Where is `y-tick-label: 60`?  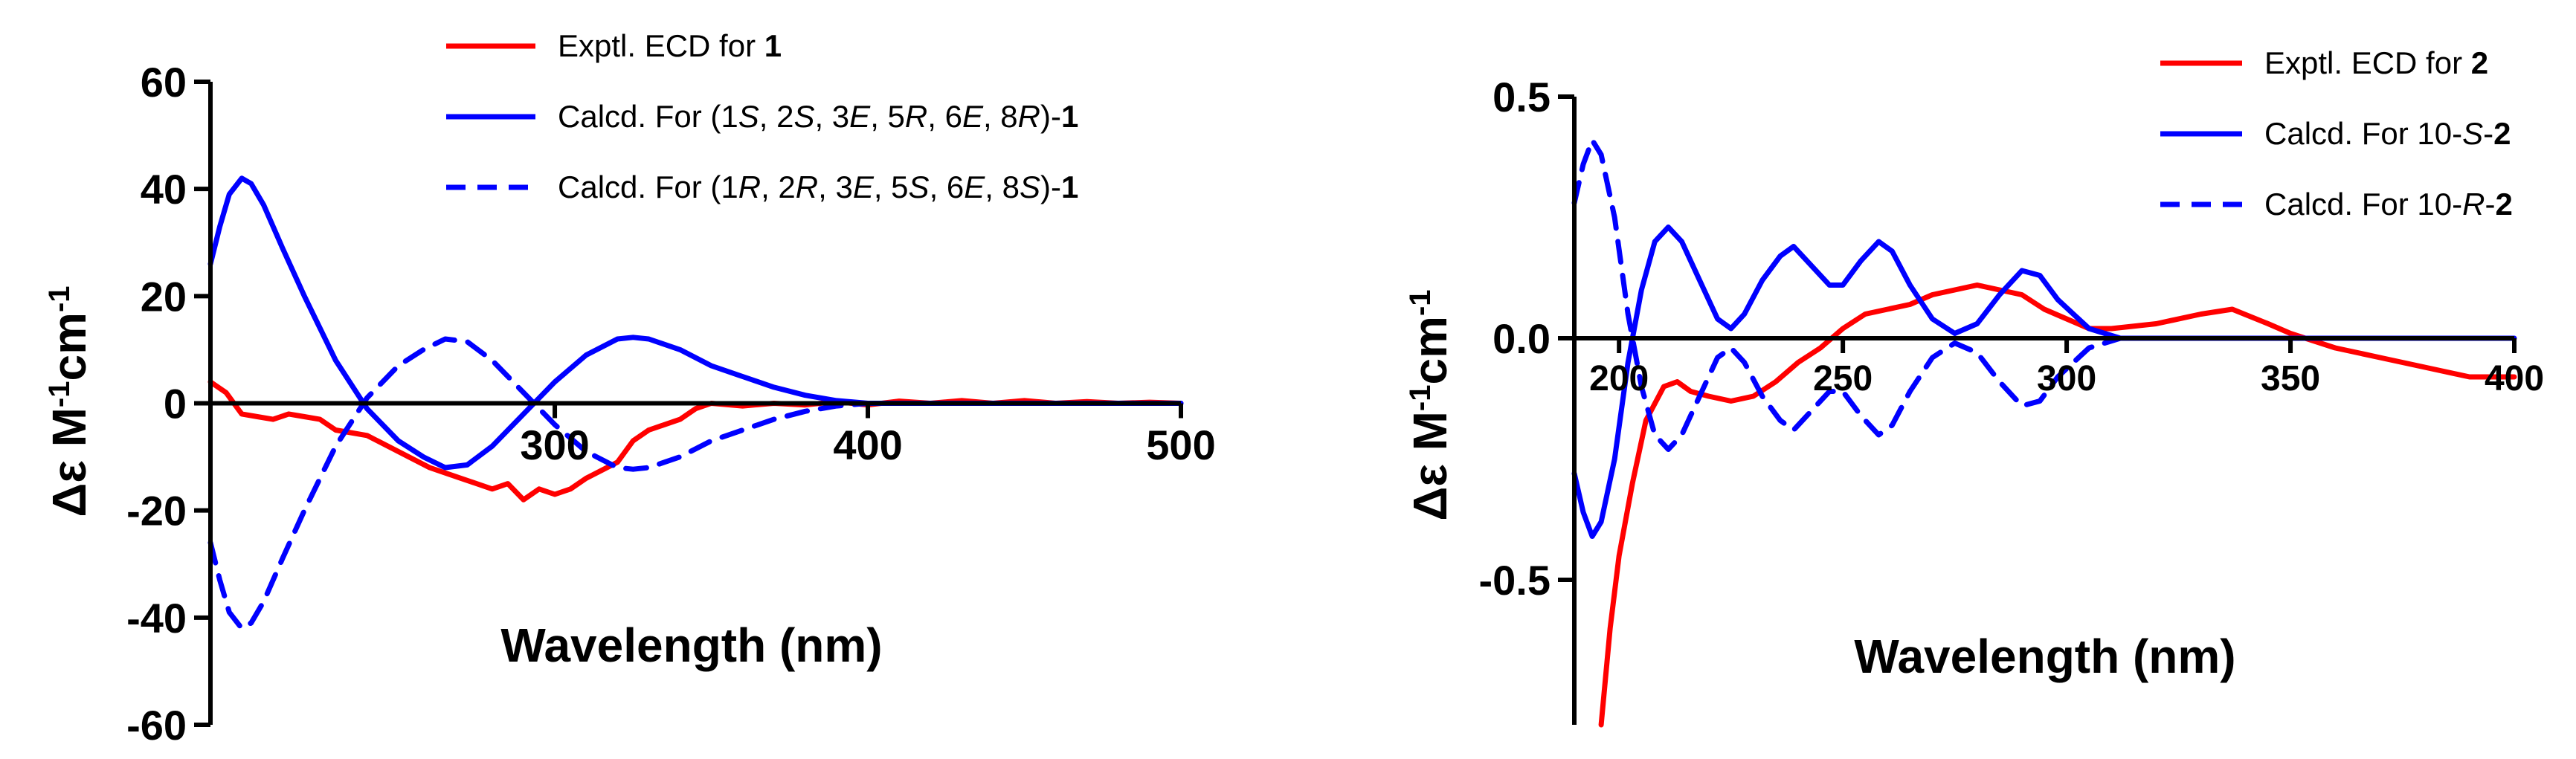 y-tick-label: 60 is located at coordinates (164, 82).